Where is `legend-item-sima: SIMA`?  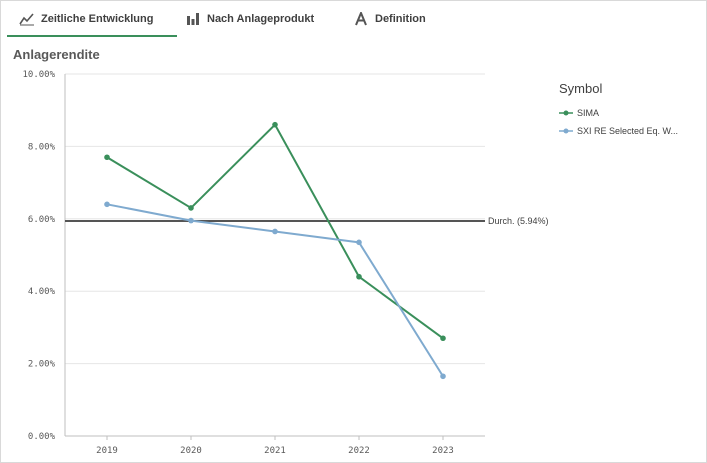 legend-item-sima: SIMA is located at coordinates (629, 113).